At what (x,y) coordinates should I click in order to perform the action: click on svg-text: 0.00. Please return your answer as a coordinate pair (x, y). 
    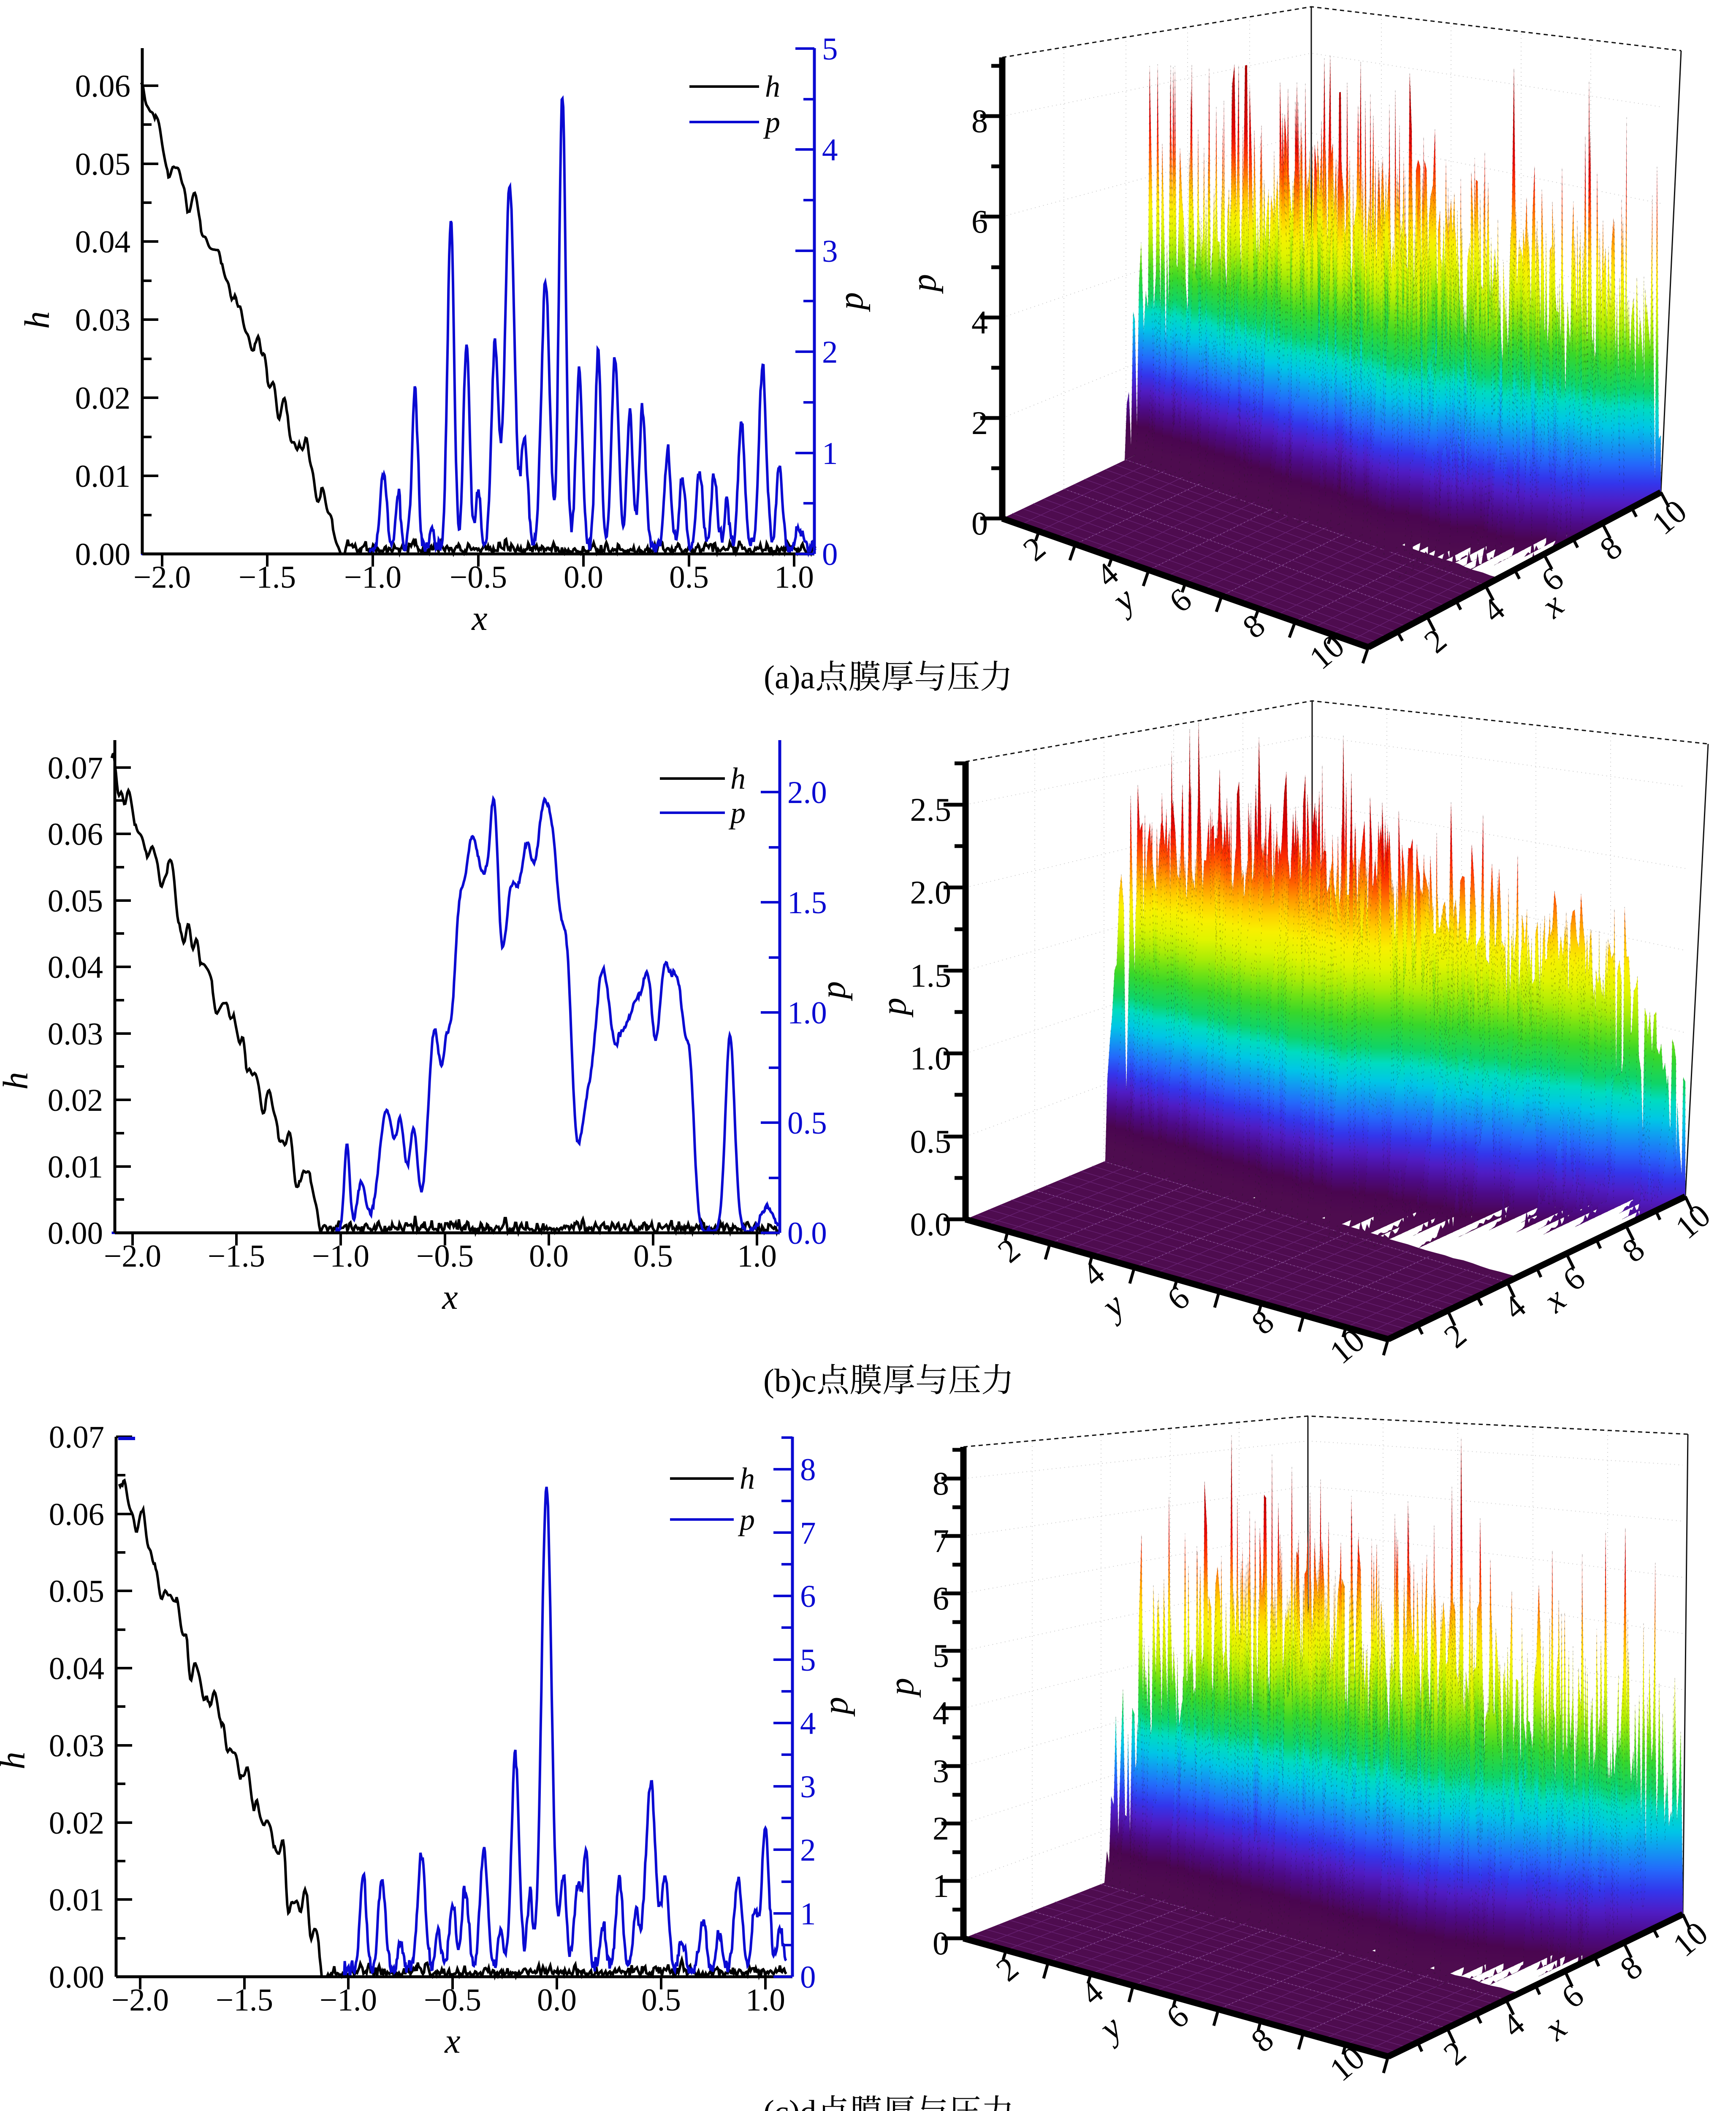
    Looking at the image, I should click on (102, 555).